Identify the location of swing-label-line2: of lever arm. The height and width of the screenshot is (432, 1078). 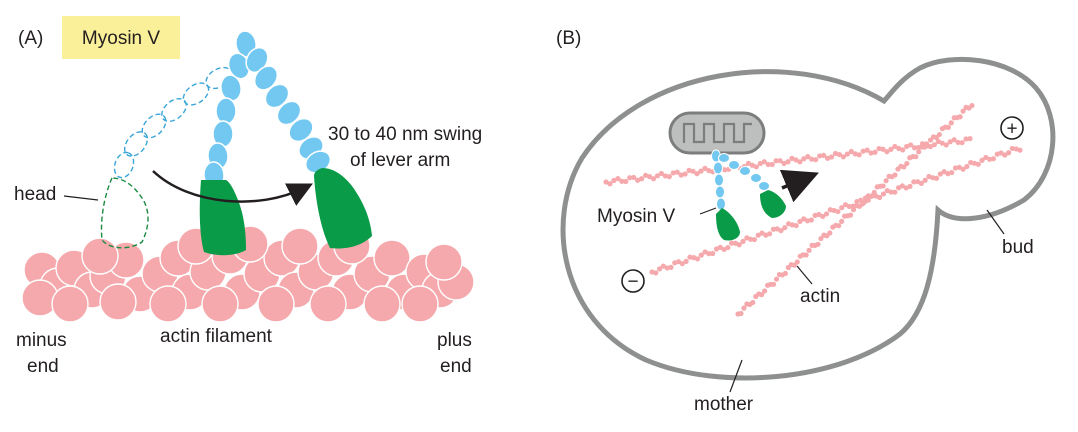
(400, 160).